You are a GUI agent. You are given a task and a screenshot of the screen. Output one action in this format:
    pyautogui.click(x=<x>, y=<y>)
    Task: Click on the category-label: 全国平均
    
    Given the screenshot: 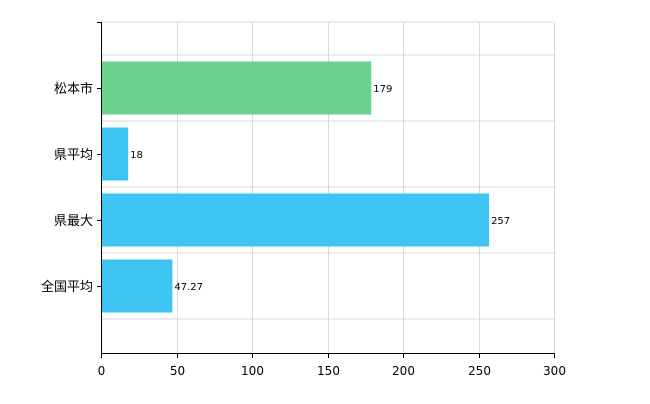 What is the action you would take?
    pyautogui.click(x=67, y=287)
    